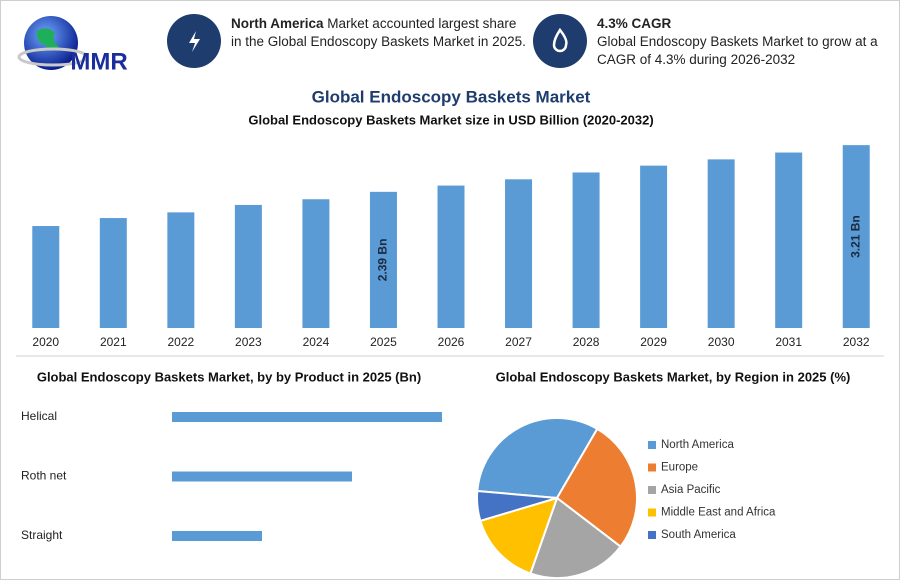 The width and height of the screenshot is (900, 580). I want to click on x-tick-label: 2020, so click(45, 342).